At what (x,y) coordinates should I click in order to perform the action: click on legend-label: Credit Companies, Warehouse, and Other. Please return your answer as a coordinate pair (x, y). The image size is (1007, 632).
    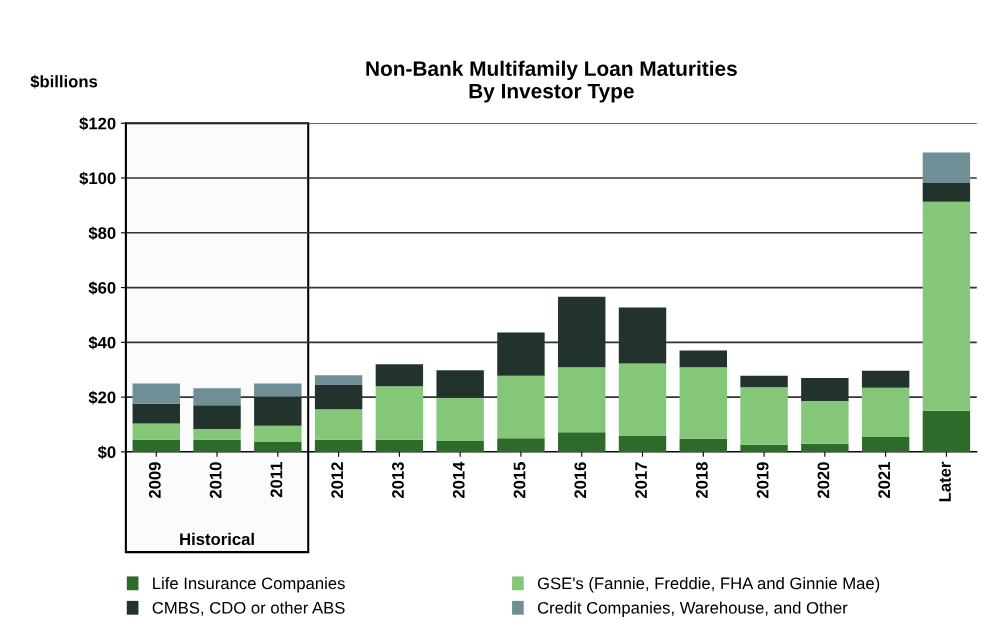
    Looking at the image, I should click on (692, 609).